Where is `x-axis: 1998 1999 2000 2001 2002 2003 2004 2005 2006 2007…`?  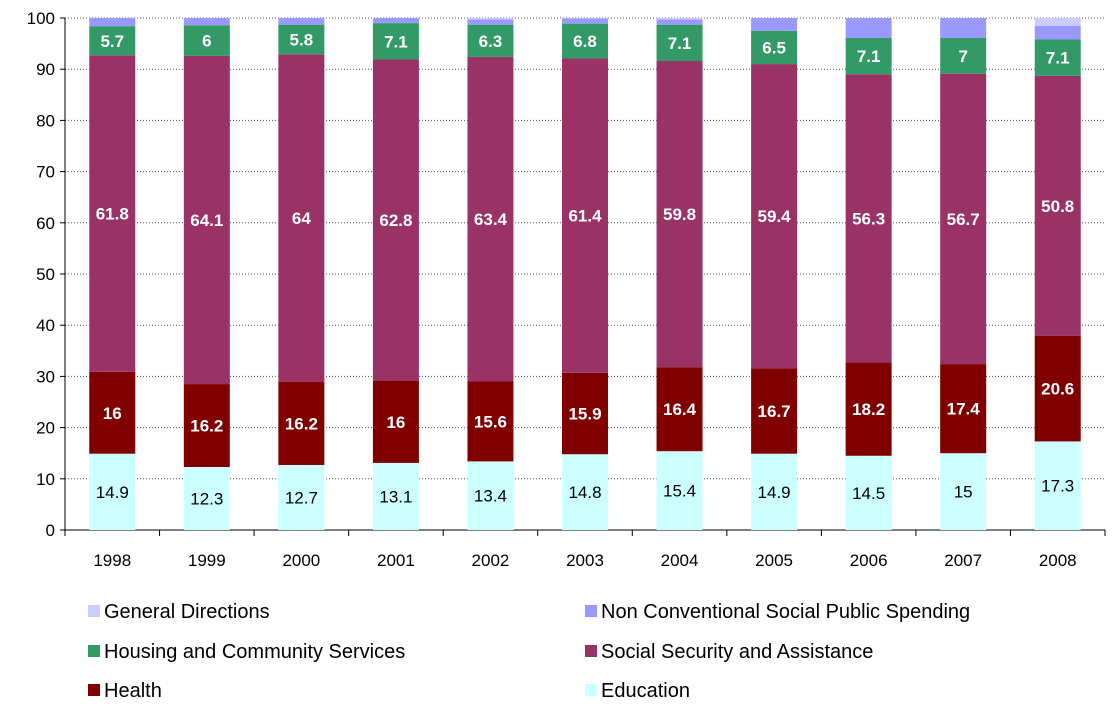
x-axis: 1998 1999 2000 2001 2002 2003 2004 2005 2006 2007… is located at coordinates (585, 549).